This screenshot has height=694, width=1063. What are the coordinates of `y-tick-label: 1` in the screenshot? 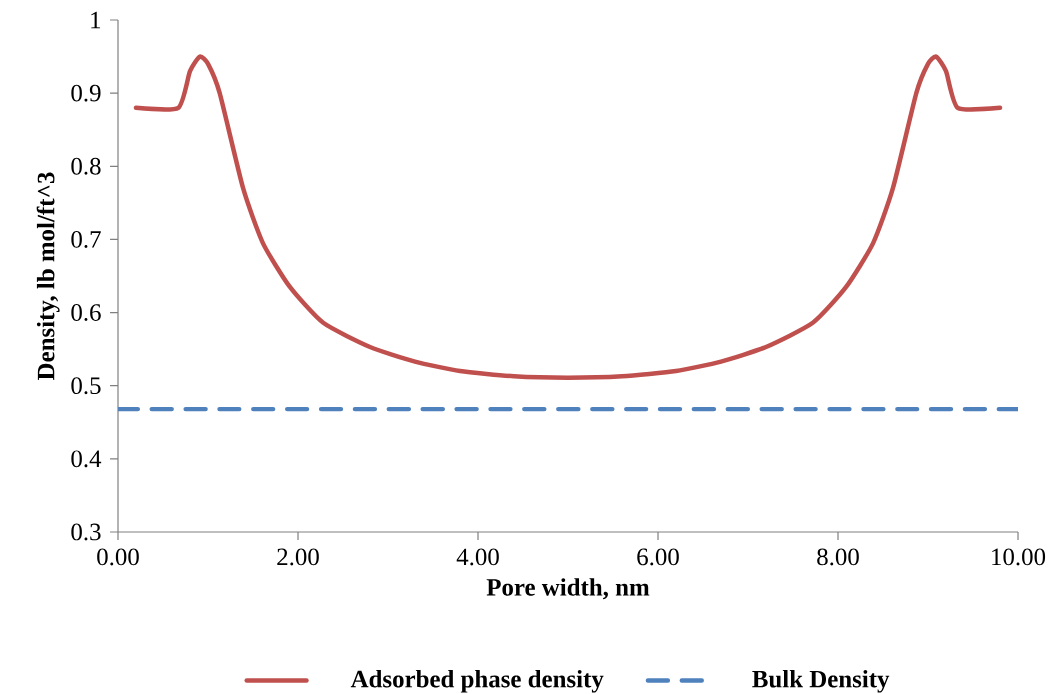 It's located at (96, 20).